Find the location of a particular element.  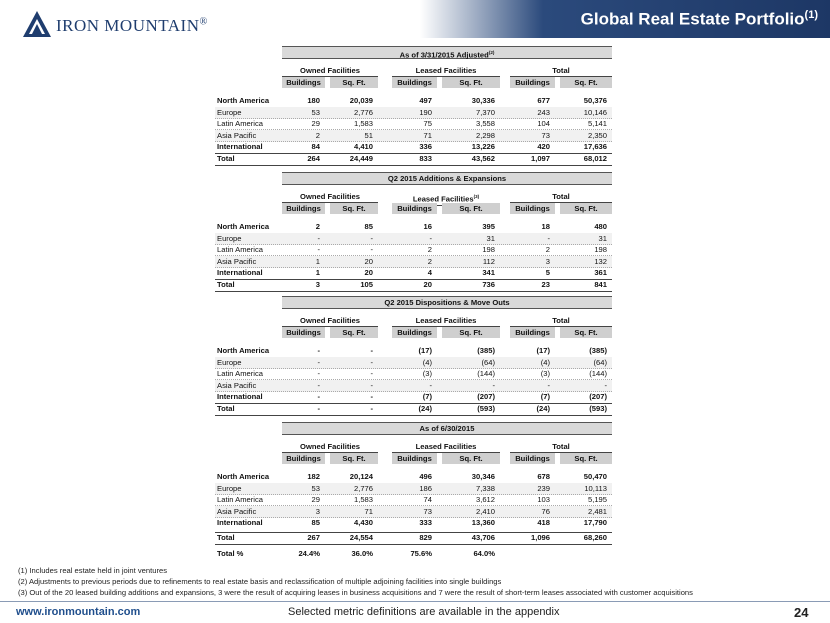

row-value: 73 is located at coordinates (427, 511).